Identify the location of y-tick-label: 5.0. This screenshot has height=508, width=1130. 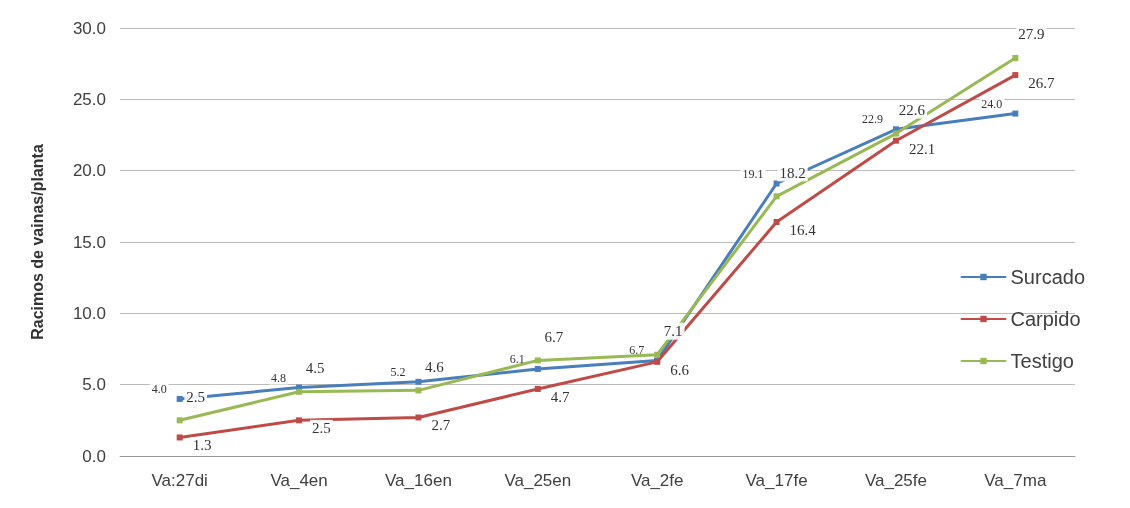
(94, 385).